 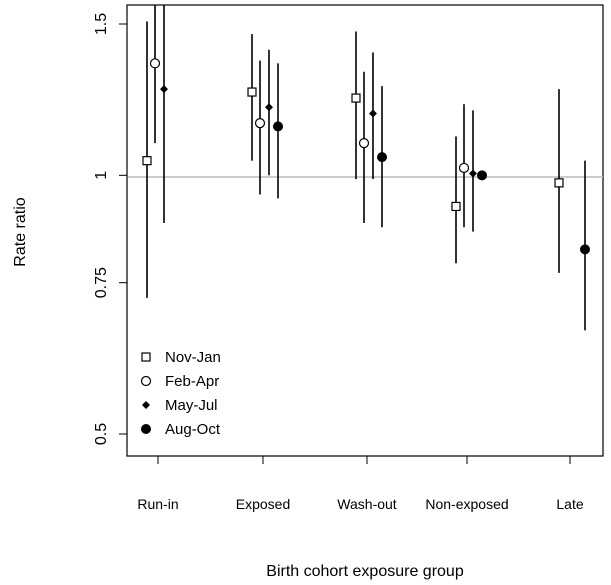 What do you see at coordinates (157, 504) in the screenshot?
I see `x-tick-label: Run-in` at bounding box center [157, 504].